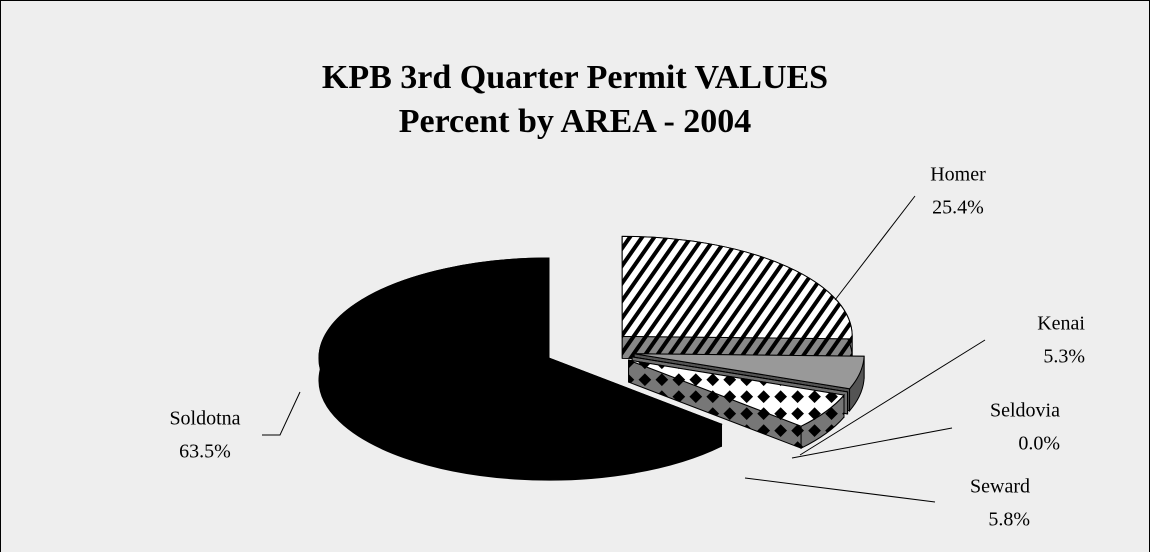 The width and height of the screenshot is (1150, 557). Describe the element at coordinates (958, 208) in the screenshot. I see `slice-value-label: 25.4%` at that location.